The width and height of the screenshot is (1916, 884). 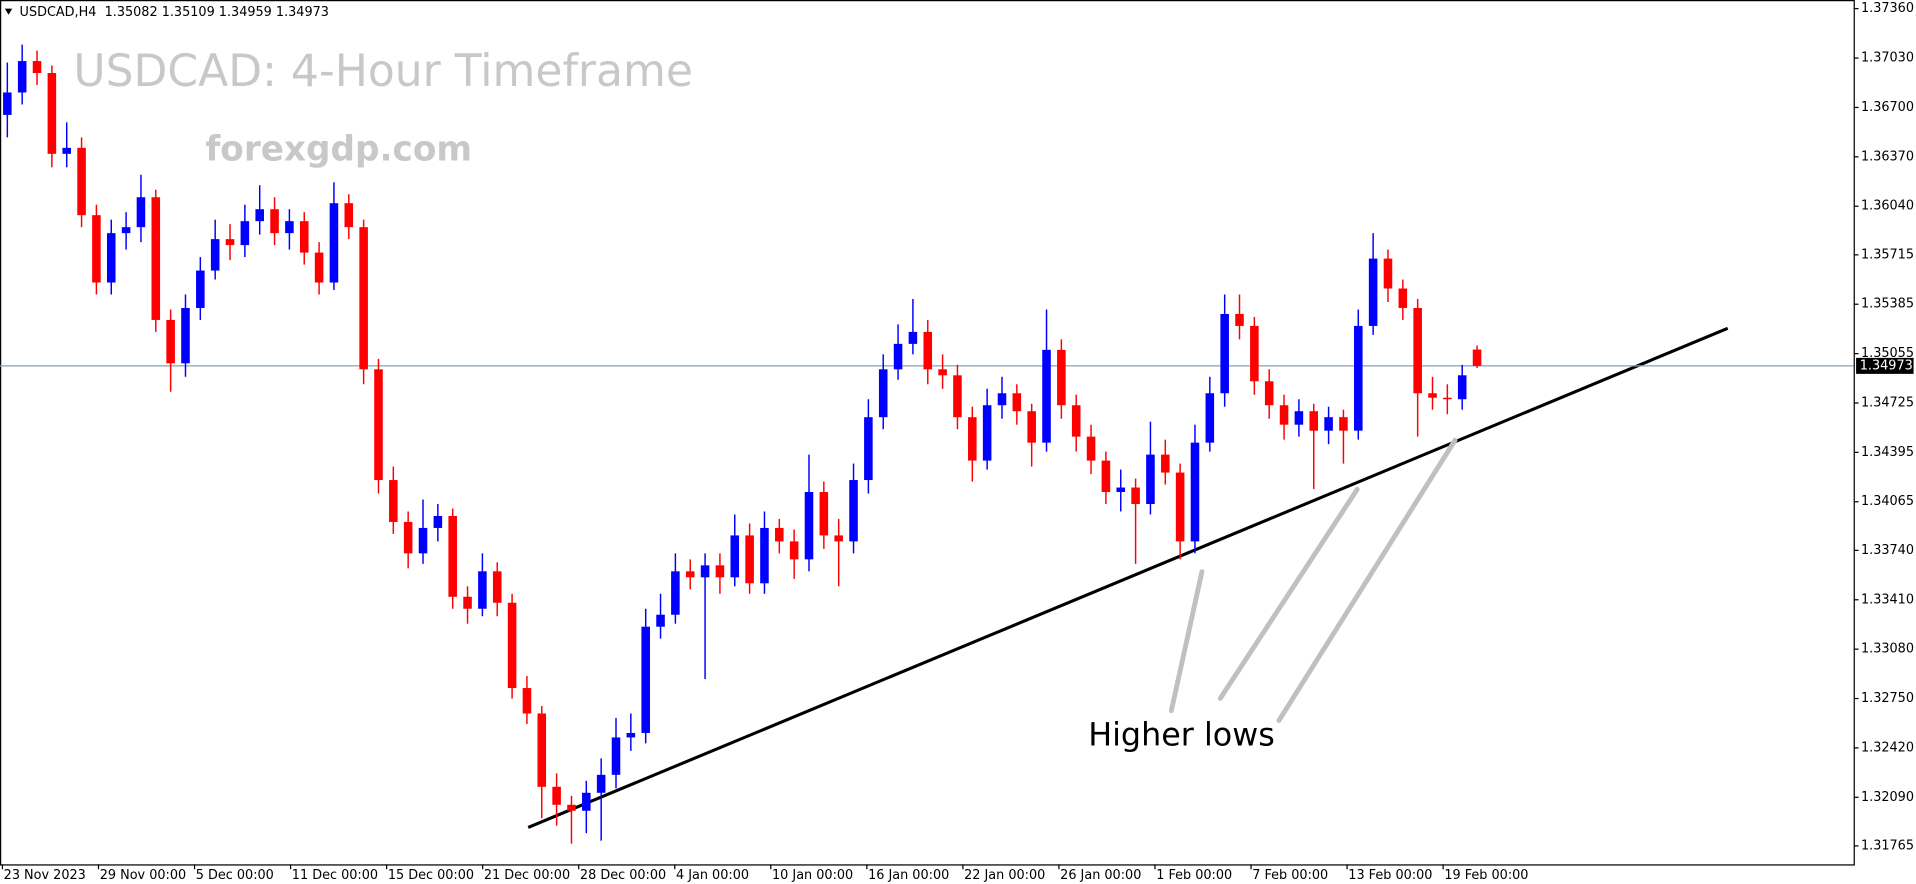 I want to click on x-tick-label: 5 Dec 00:00, so click(x=235, y=875).